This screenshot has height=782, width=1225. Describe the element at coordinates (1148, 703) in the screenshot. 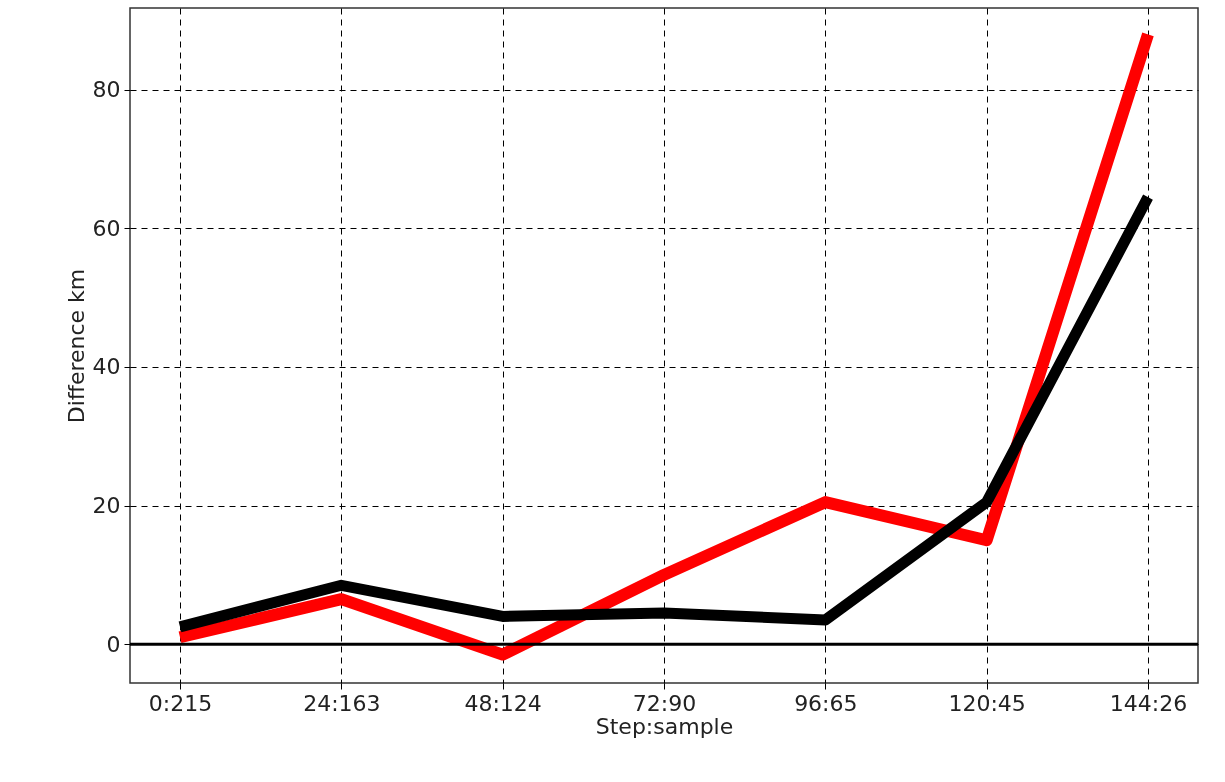

I see `x-tick-label: 144:26` at that location.